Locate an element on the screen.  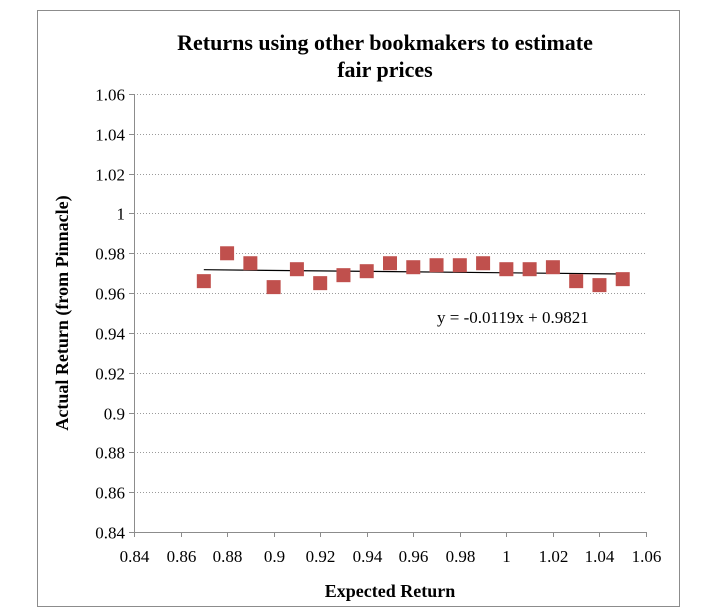
x-tick-label: 1.06 is located at coordinates (647, 556).